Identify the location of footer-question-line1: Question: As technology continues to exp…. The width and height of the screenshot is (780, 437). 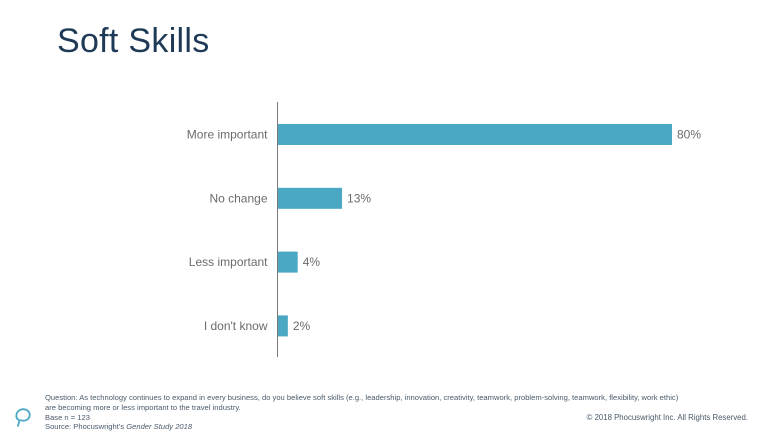
(362, 397).